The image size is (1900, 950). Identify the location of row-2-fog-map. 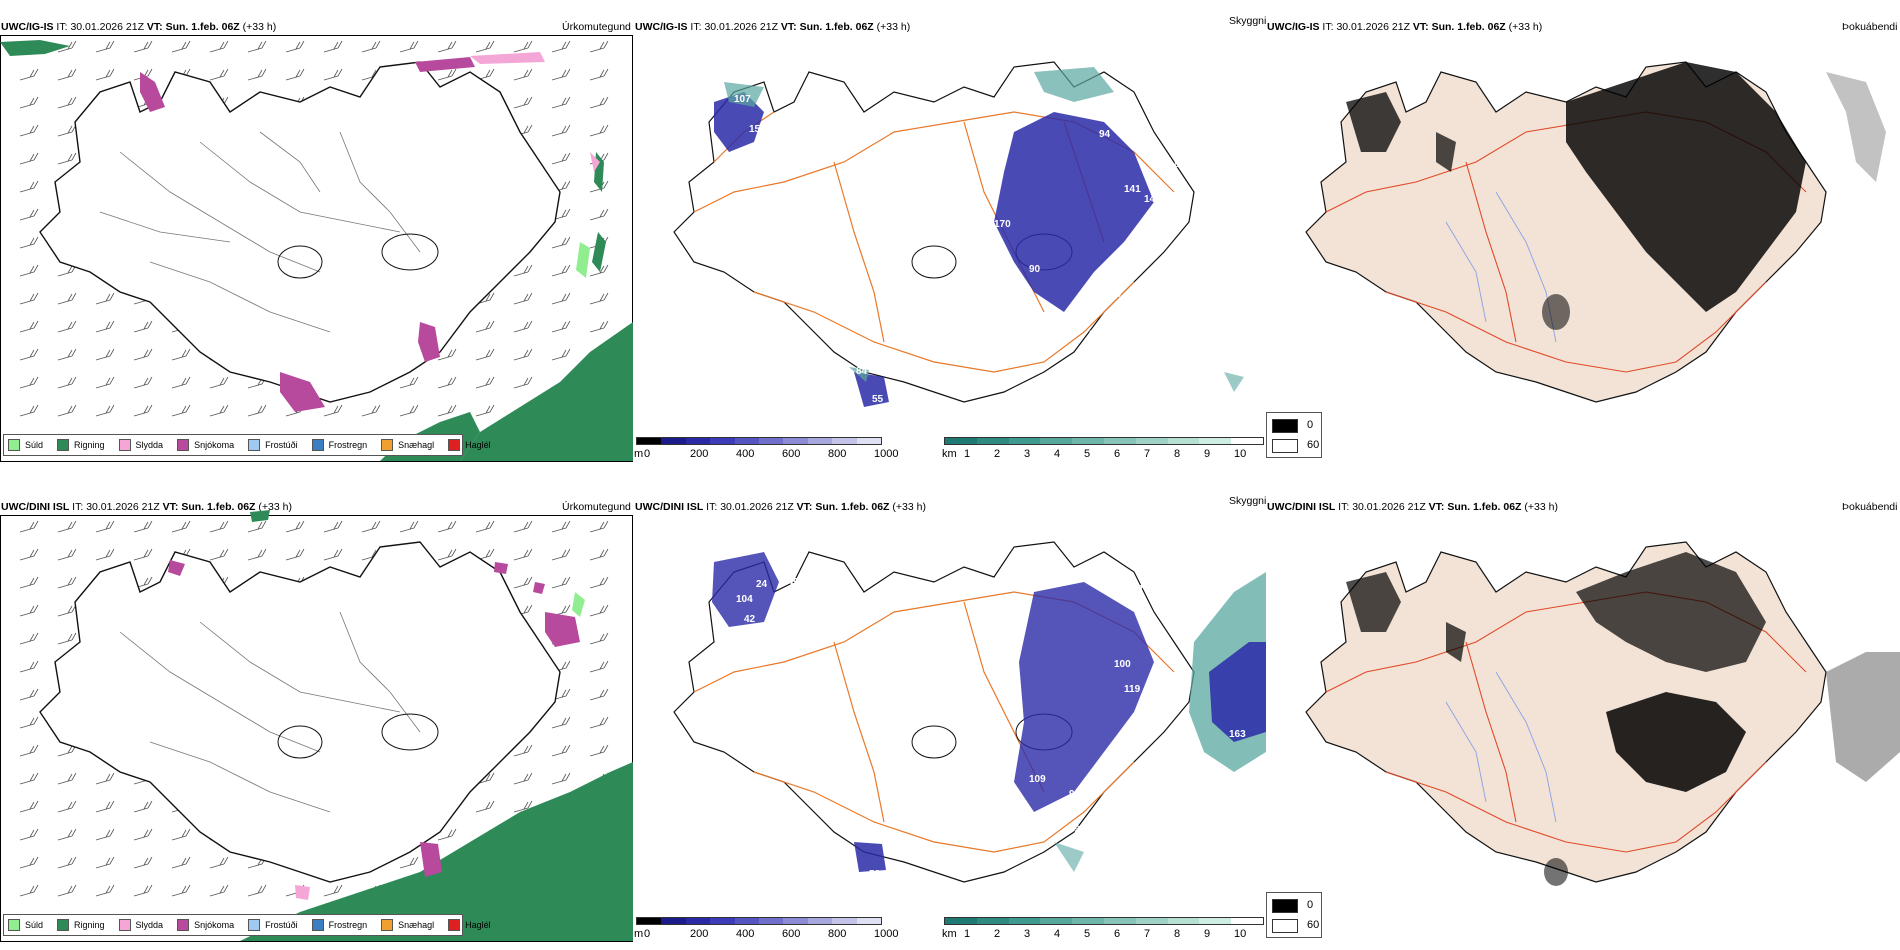
(1602, 713).